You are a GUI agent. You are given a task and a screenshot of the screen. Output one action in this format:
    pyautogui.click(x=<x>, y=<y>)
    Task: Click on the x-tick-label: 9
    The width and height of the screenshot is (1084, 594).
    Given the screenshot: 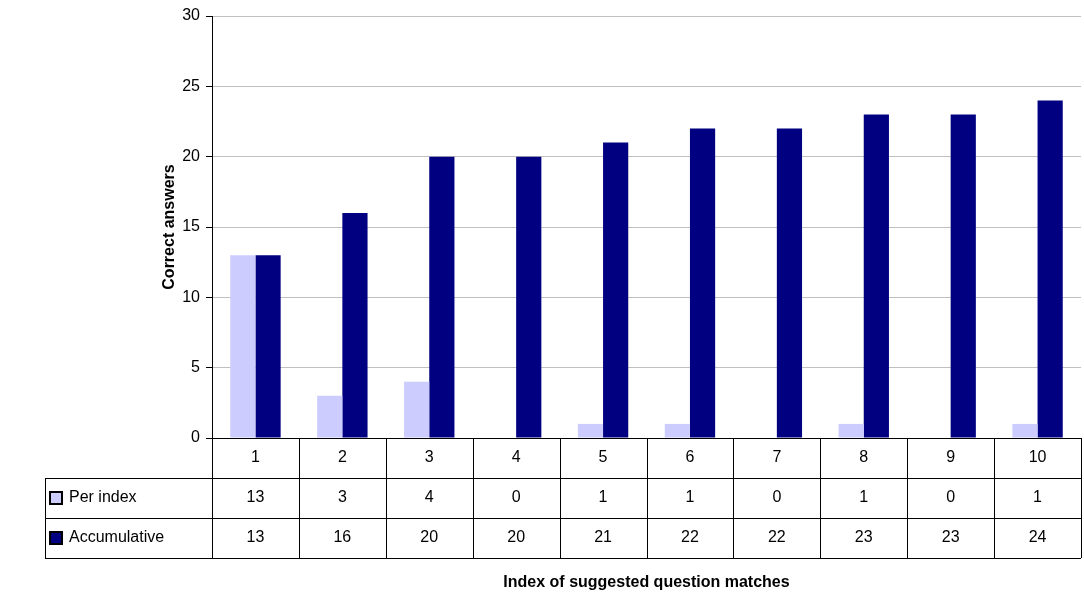 What is the action you would take?
    pyautogui.click(x=951, y=457)
    